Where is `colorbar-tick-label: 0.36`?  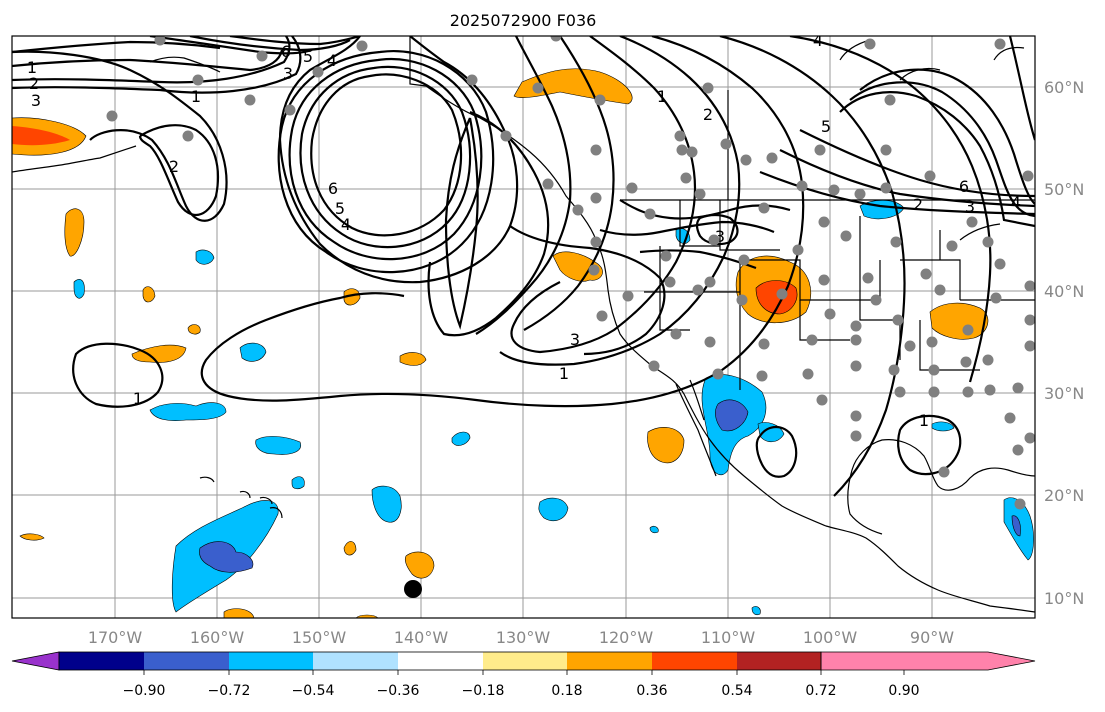 colorbar-tick-label: 0.36 is located at coordinates (651, 691).